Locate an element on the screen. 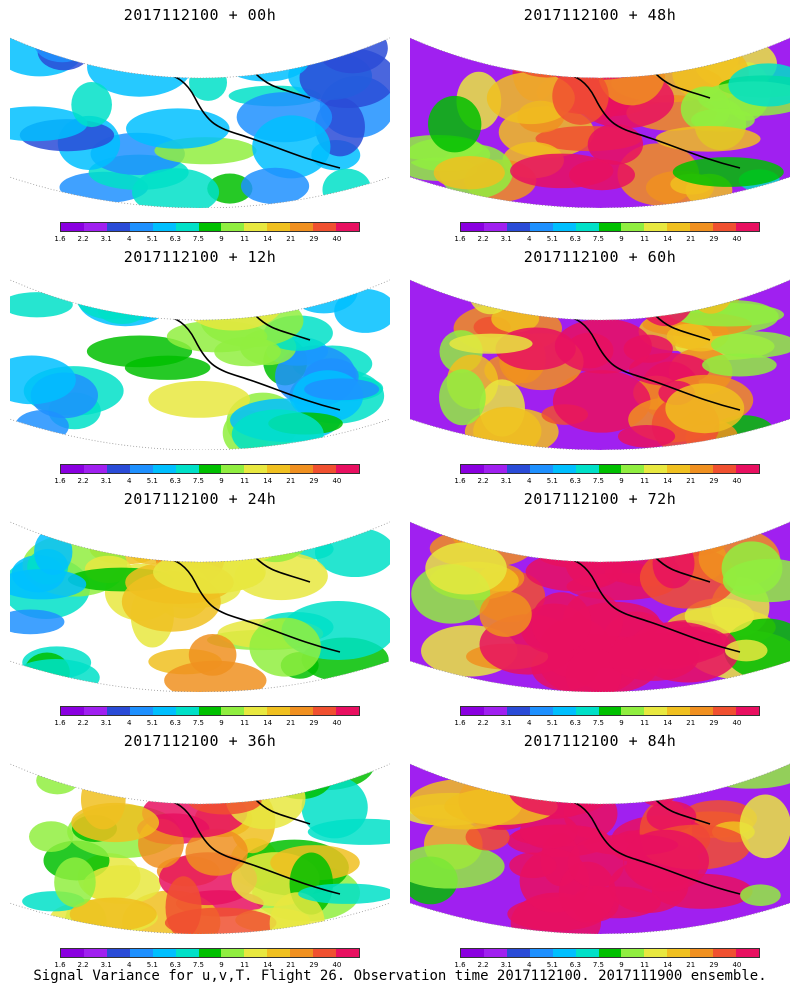 This screenshot has width=800, height=1000. colorbar-tick-label: 21 is located at coordinates (291, 723).